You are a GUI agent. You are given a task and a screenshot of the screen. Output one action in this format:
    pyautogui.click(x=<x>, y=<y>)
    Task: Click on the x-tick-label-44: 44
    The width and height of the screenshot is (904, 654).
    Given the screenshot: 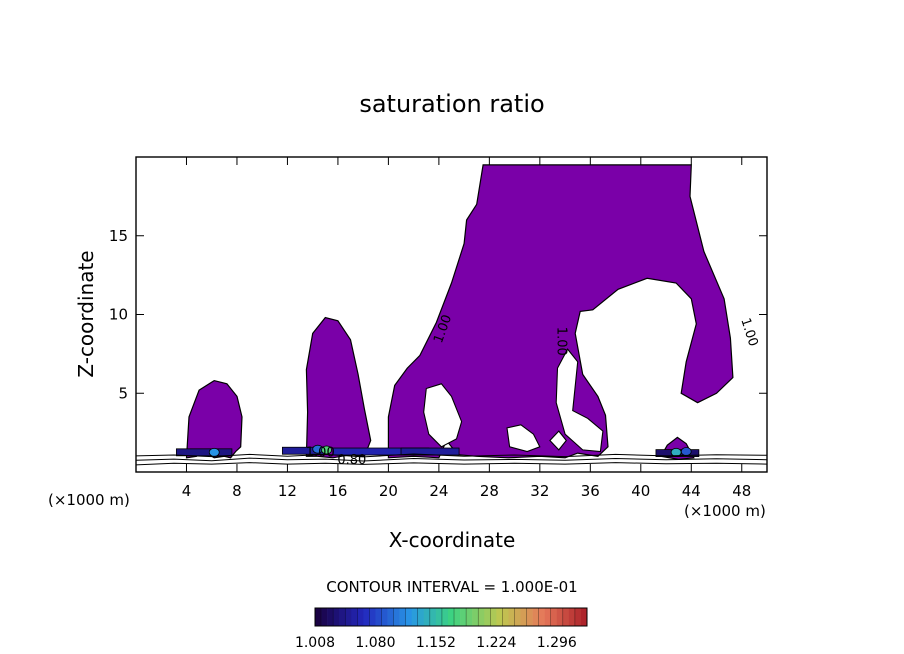 What is the action you would take?
    pyautogui.click(x=691, y=491)
    